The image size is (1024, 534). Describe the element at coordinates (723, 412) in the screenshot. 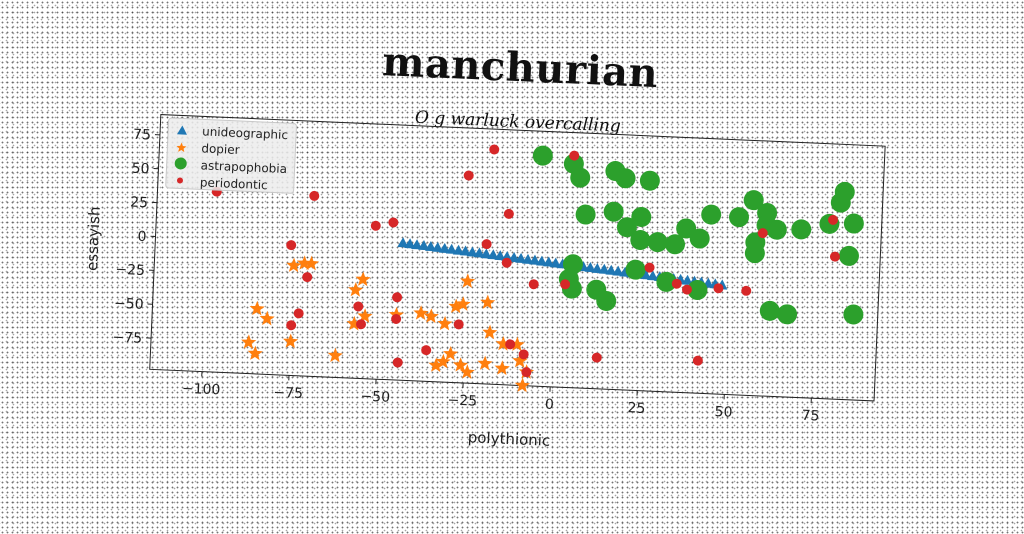

I see `x-tick-label: 50` at that location.